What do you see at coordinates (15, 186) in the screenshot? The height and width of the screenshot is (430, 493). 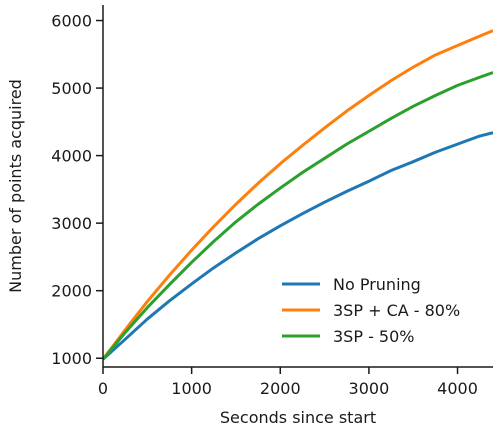 I see `y-axis-label: Number of points acquired` at bounding box center [15, 186].